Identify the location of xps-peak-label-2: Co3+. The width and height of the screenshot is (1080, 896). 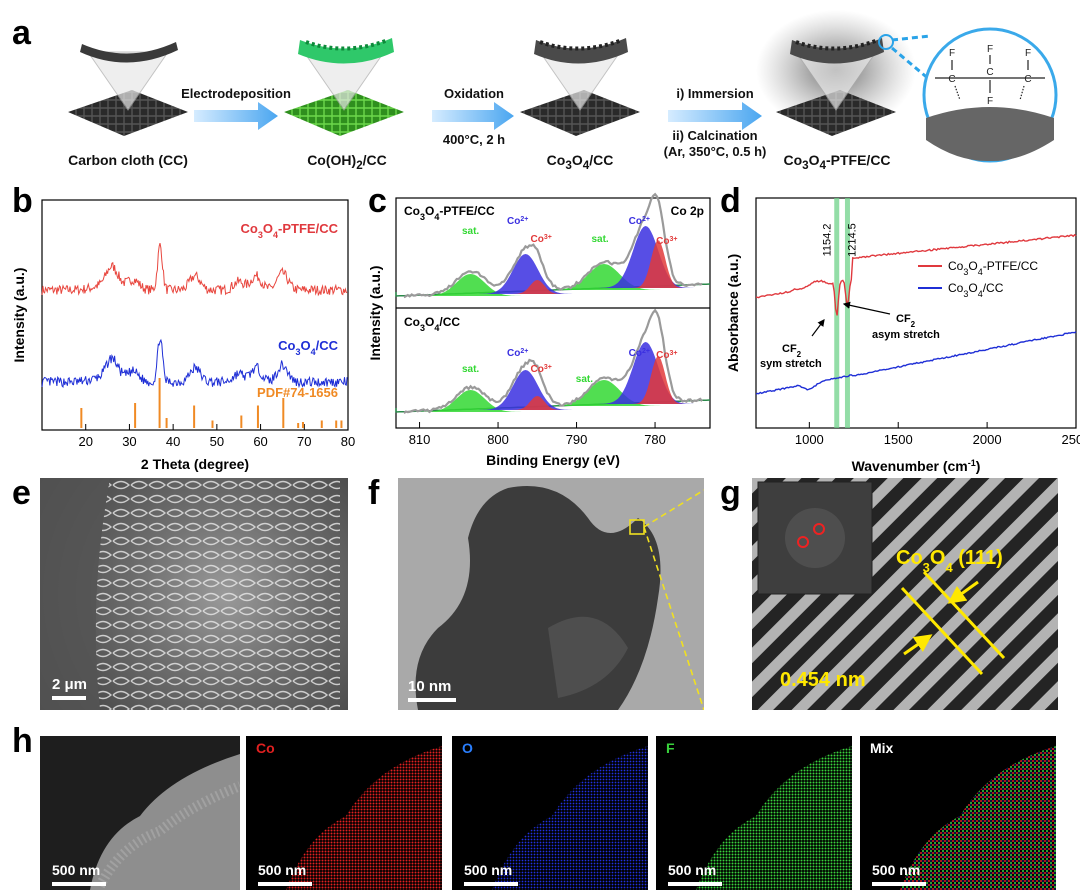
(541, 240).